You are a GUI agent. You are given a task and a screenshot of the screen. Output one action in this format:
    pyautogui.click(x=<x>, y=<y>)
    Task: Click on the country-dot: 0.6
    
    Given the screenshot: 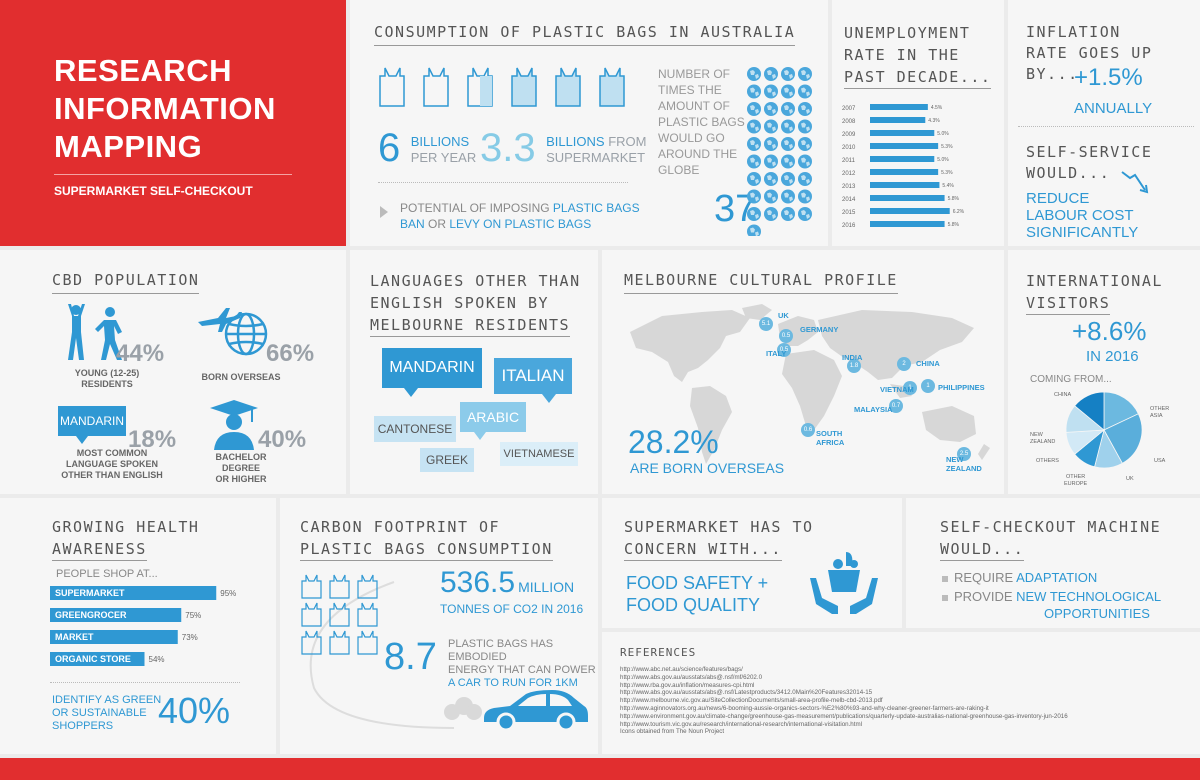 What is the action you would take?
    pyautogui.click(x=808, y=430)
    